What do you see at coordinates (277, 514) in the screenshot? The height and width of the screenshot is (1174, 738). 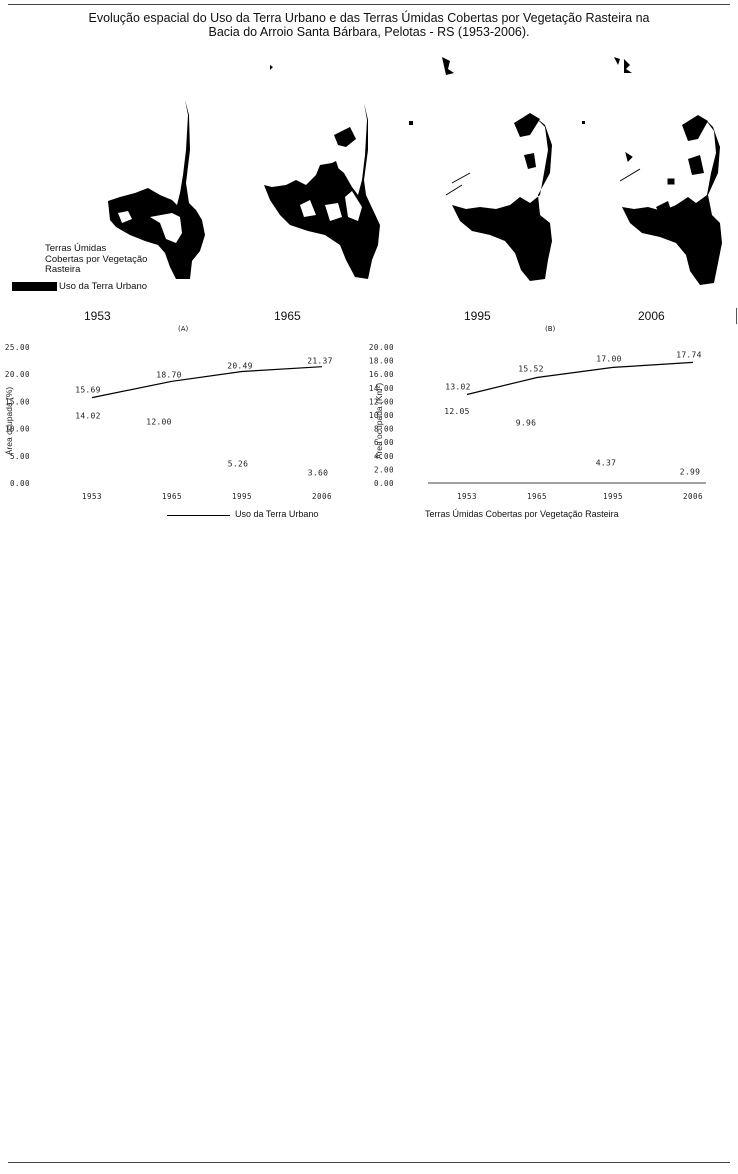 I see `footer-urban-label: Uso da Terra Urbano` at bounding box center [277, 514].